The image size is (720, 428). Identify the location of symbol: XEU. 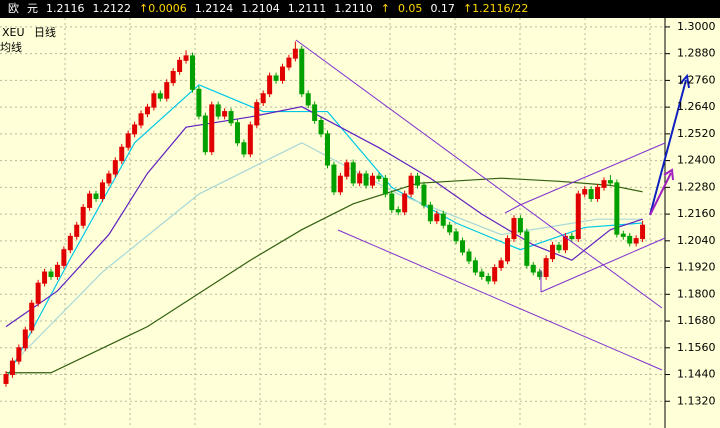
(13, 32).